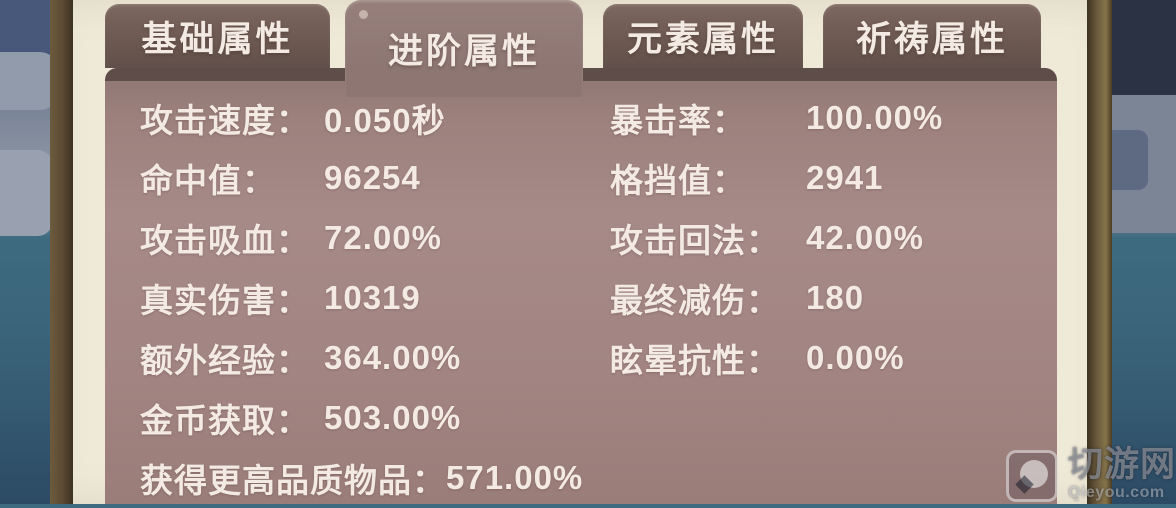  I want to click on stat-value: 571.00%, so click(515, 477).